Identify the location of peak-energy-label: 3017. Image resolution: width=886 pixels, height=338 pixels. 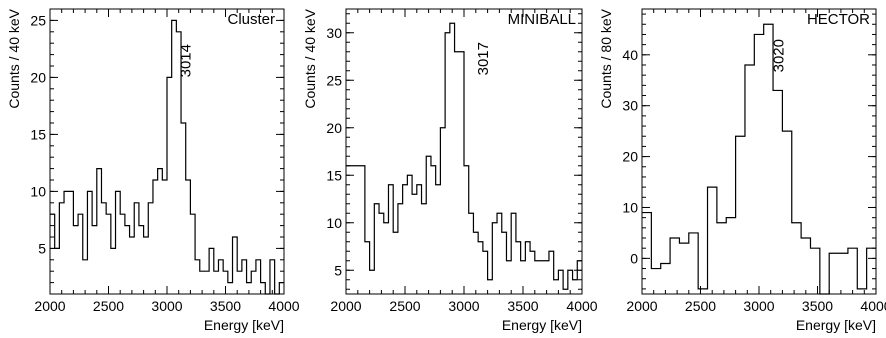
(483, 58).